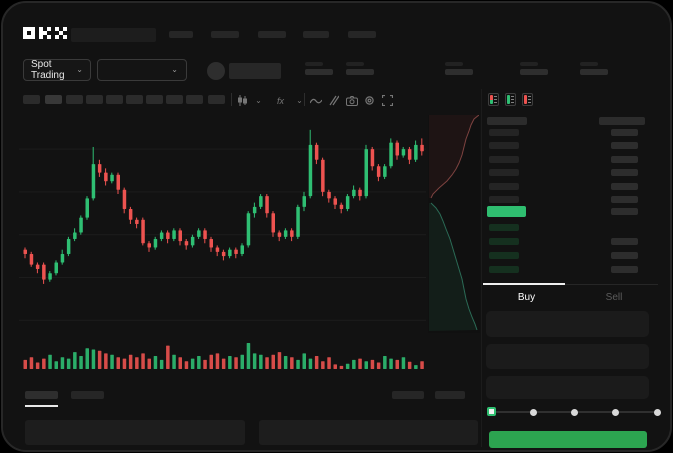  Describe the element at coordinates (280, 100) in the screenshot. I see `indicator-icon: fx` at that location.